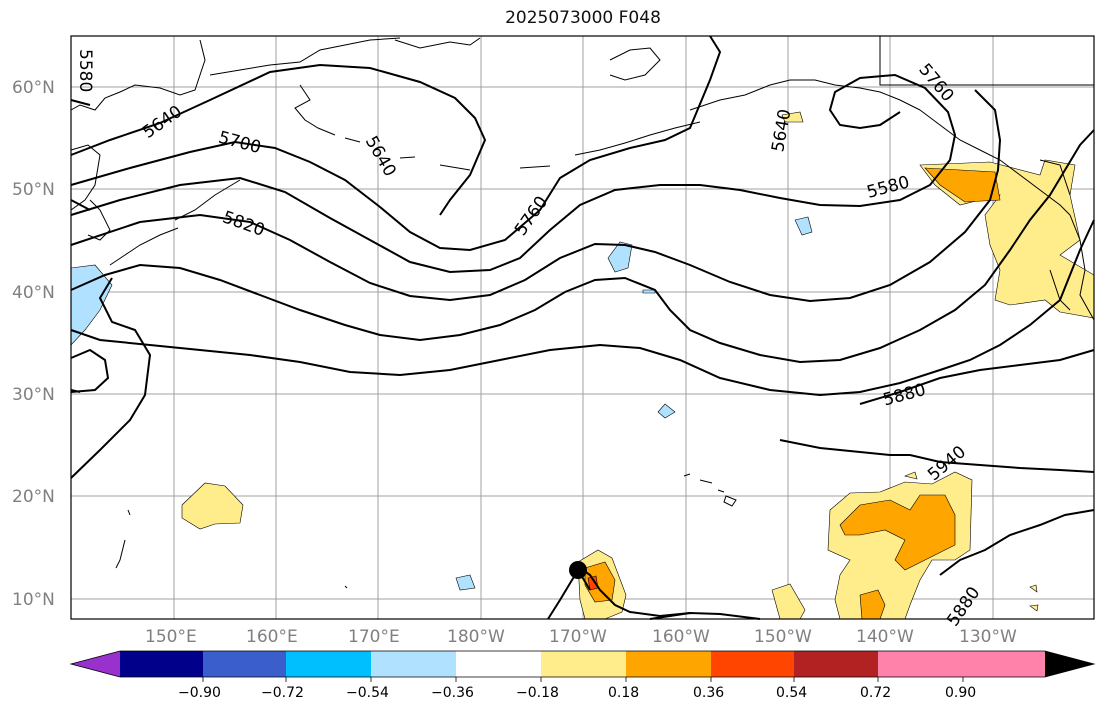  What do you see at coordinates (33, 88) in the screenshot?
I see `latitude-label: 60°N` at bounding box center [33, 88].